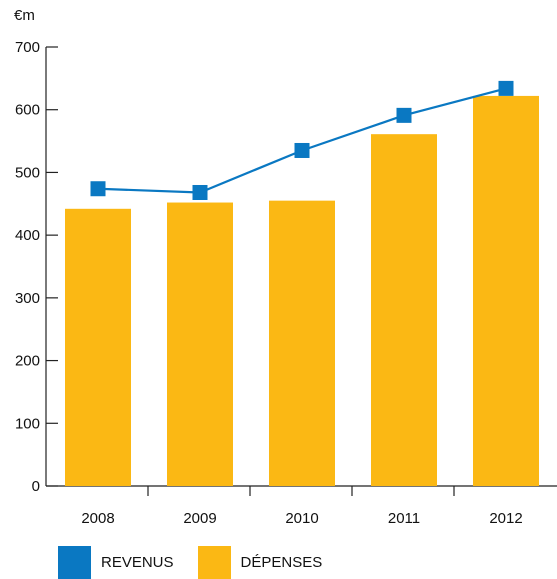 The image size is (557, 579). Describe the element at coordinates (281, 562) in the screenshot. I see `legend-label-depenses: DÉPENSES` at that location.